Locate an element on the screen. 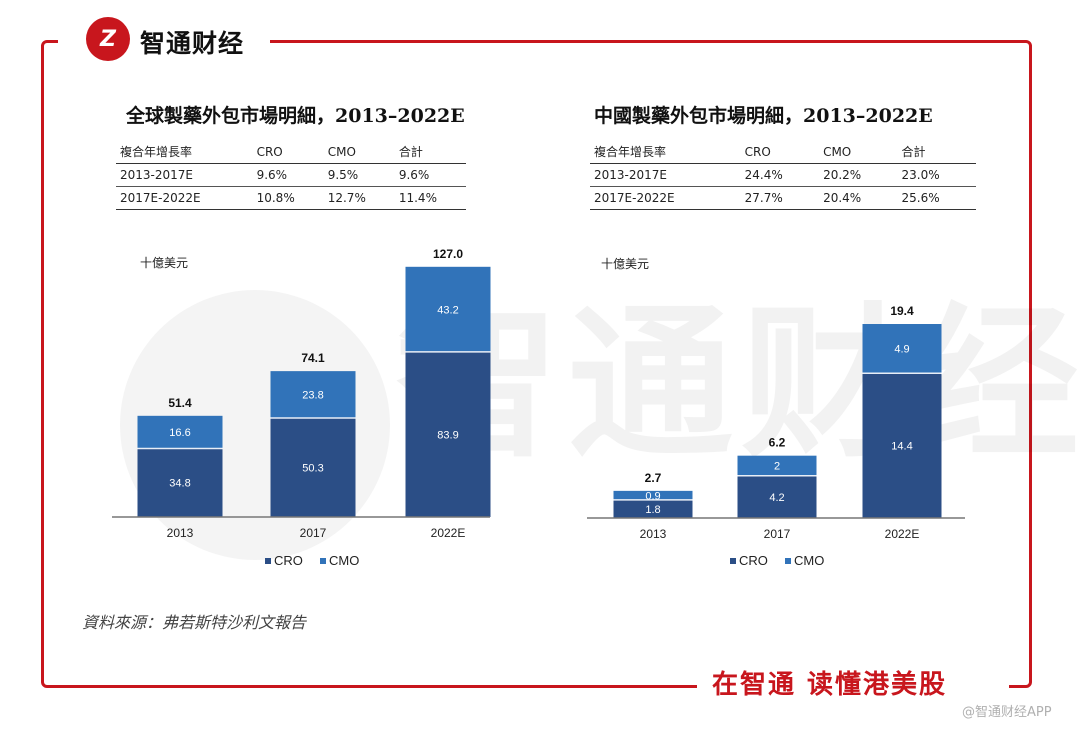  data-label: 23.8 is located at coordinates (312, 396).